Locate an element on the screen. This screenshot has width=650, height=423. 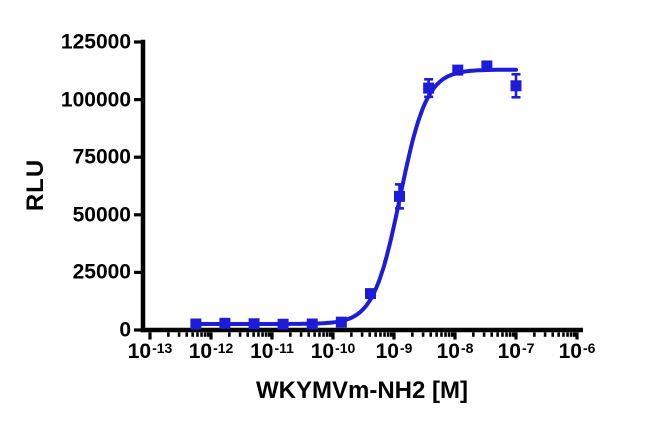
y-tick-label: 0 is located at coordinates (125, 330).